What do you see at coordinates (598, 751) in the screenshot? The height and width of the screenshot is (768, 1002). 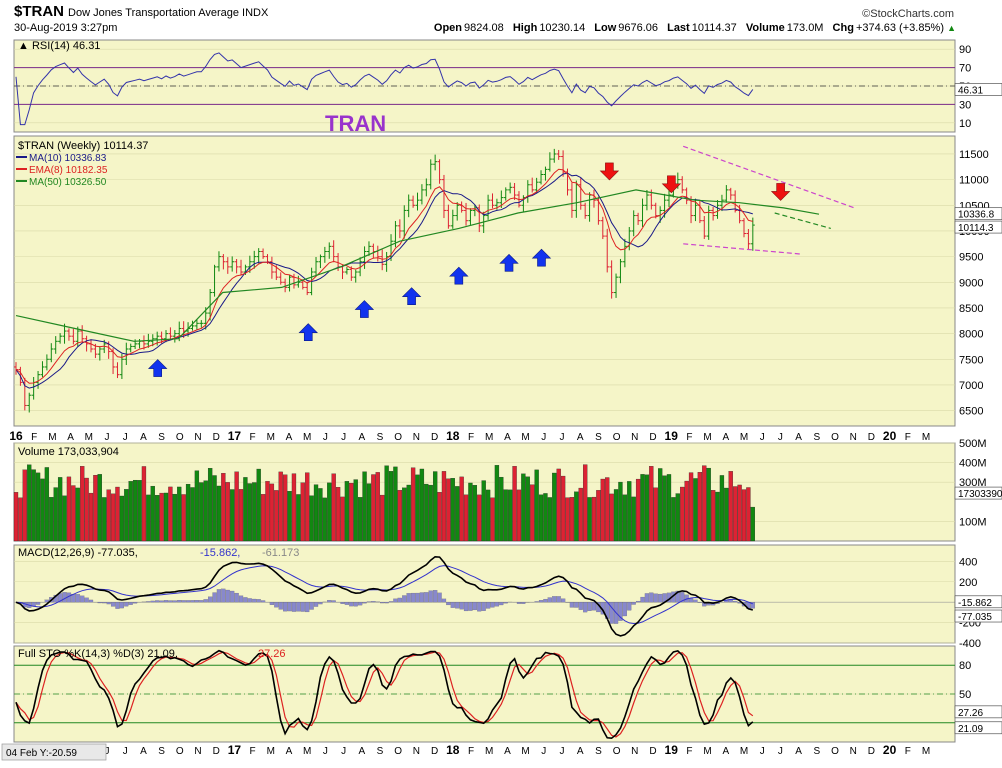 I see `x-tick-label: S` at bounding box center [598, 751].